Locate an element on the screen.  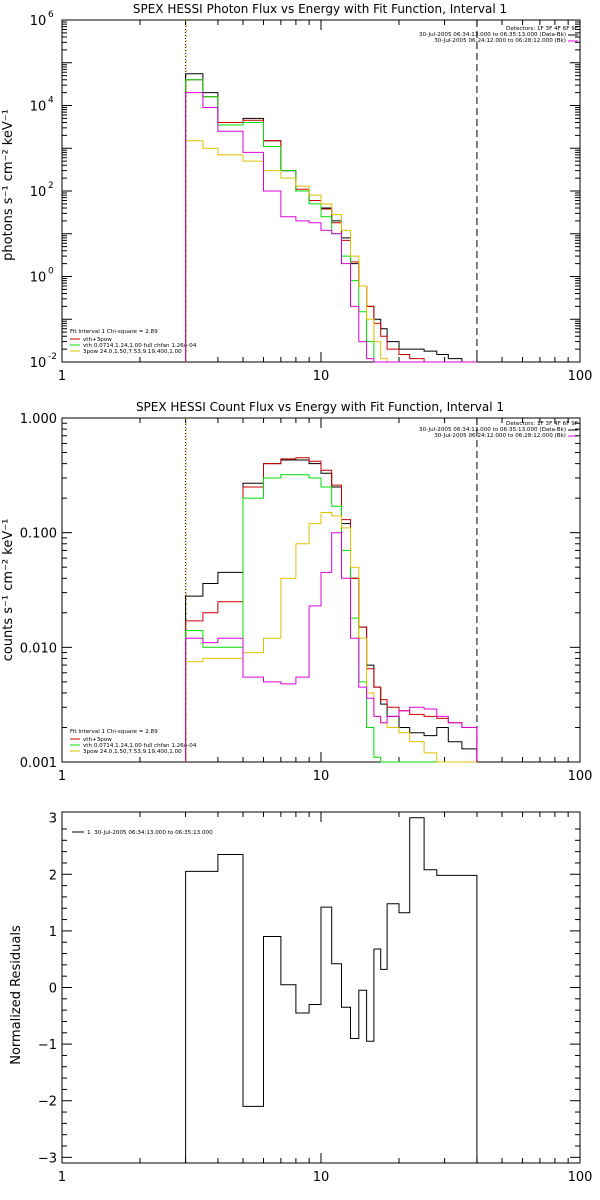
y-tick-label: 0.010 is located at coordinates (38, 648).